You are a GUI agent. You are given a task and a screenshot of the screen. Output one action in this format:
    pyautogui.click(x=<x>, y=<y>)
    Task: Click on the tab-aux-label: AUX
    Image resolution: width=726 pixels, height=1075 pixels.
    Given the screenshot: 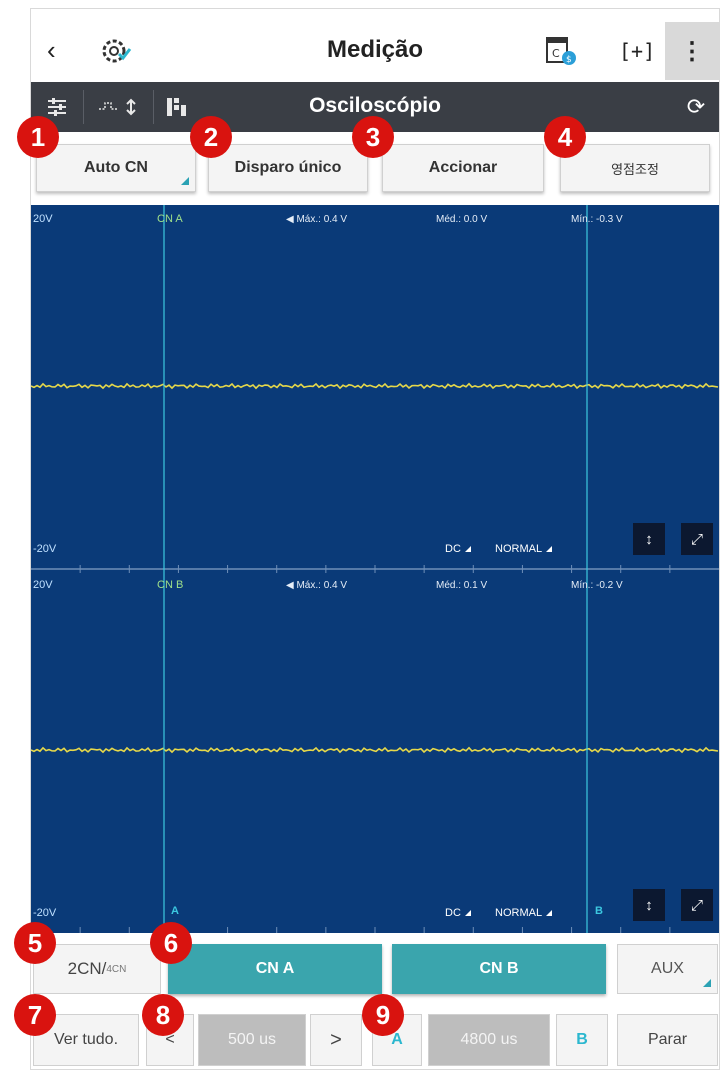 What is the action you would take?
    pyautogui.click(x=667, y=968)
    